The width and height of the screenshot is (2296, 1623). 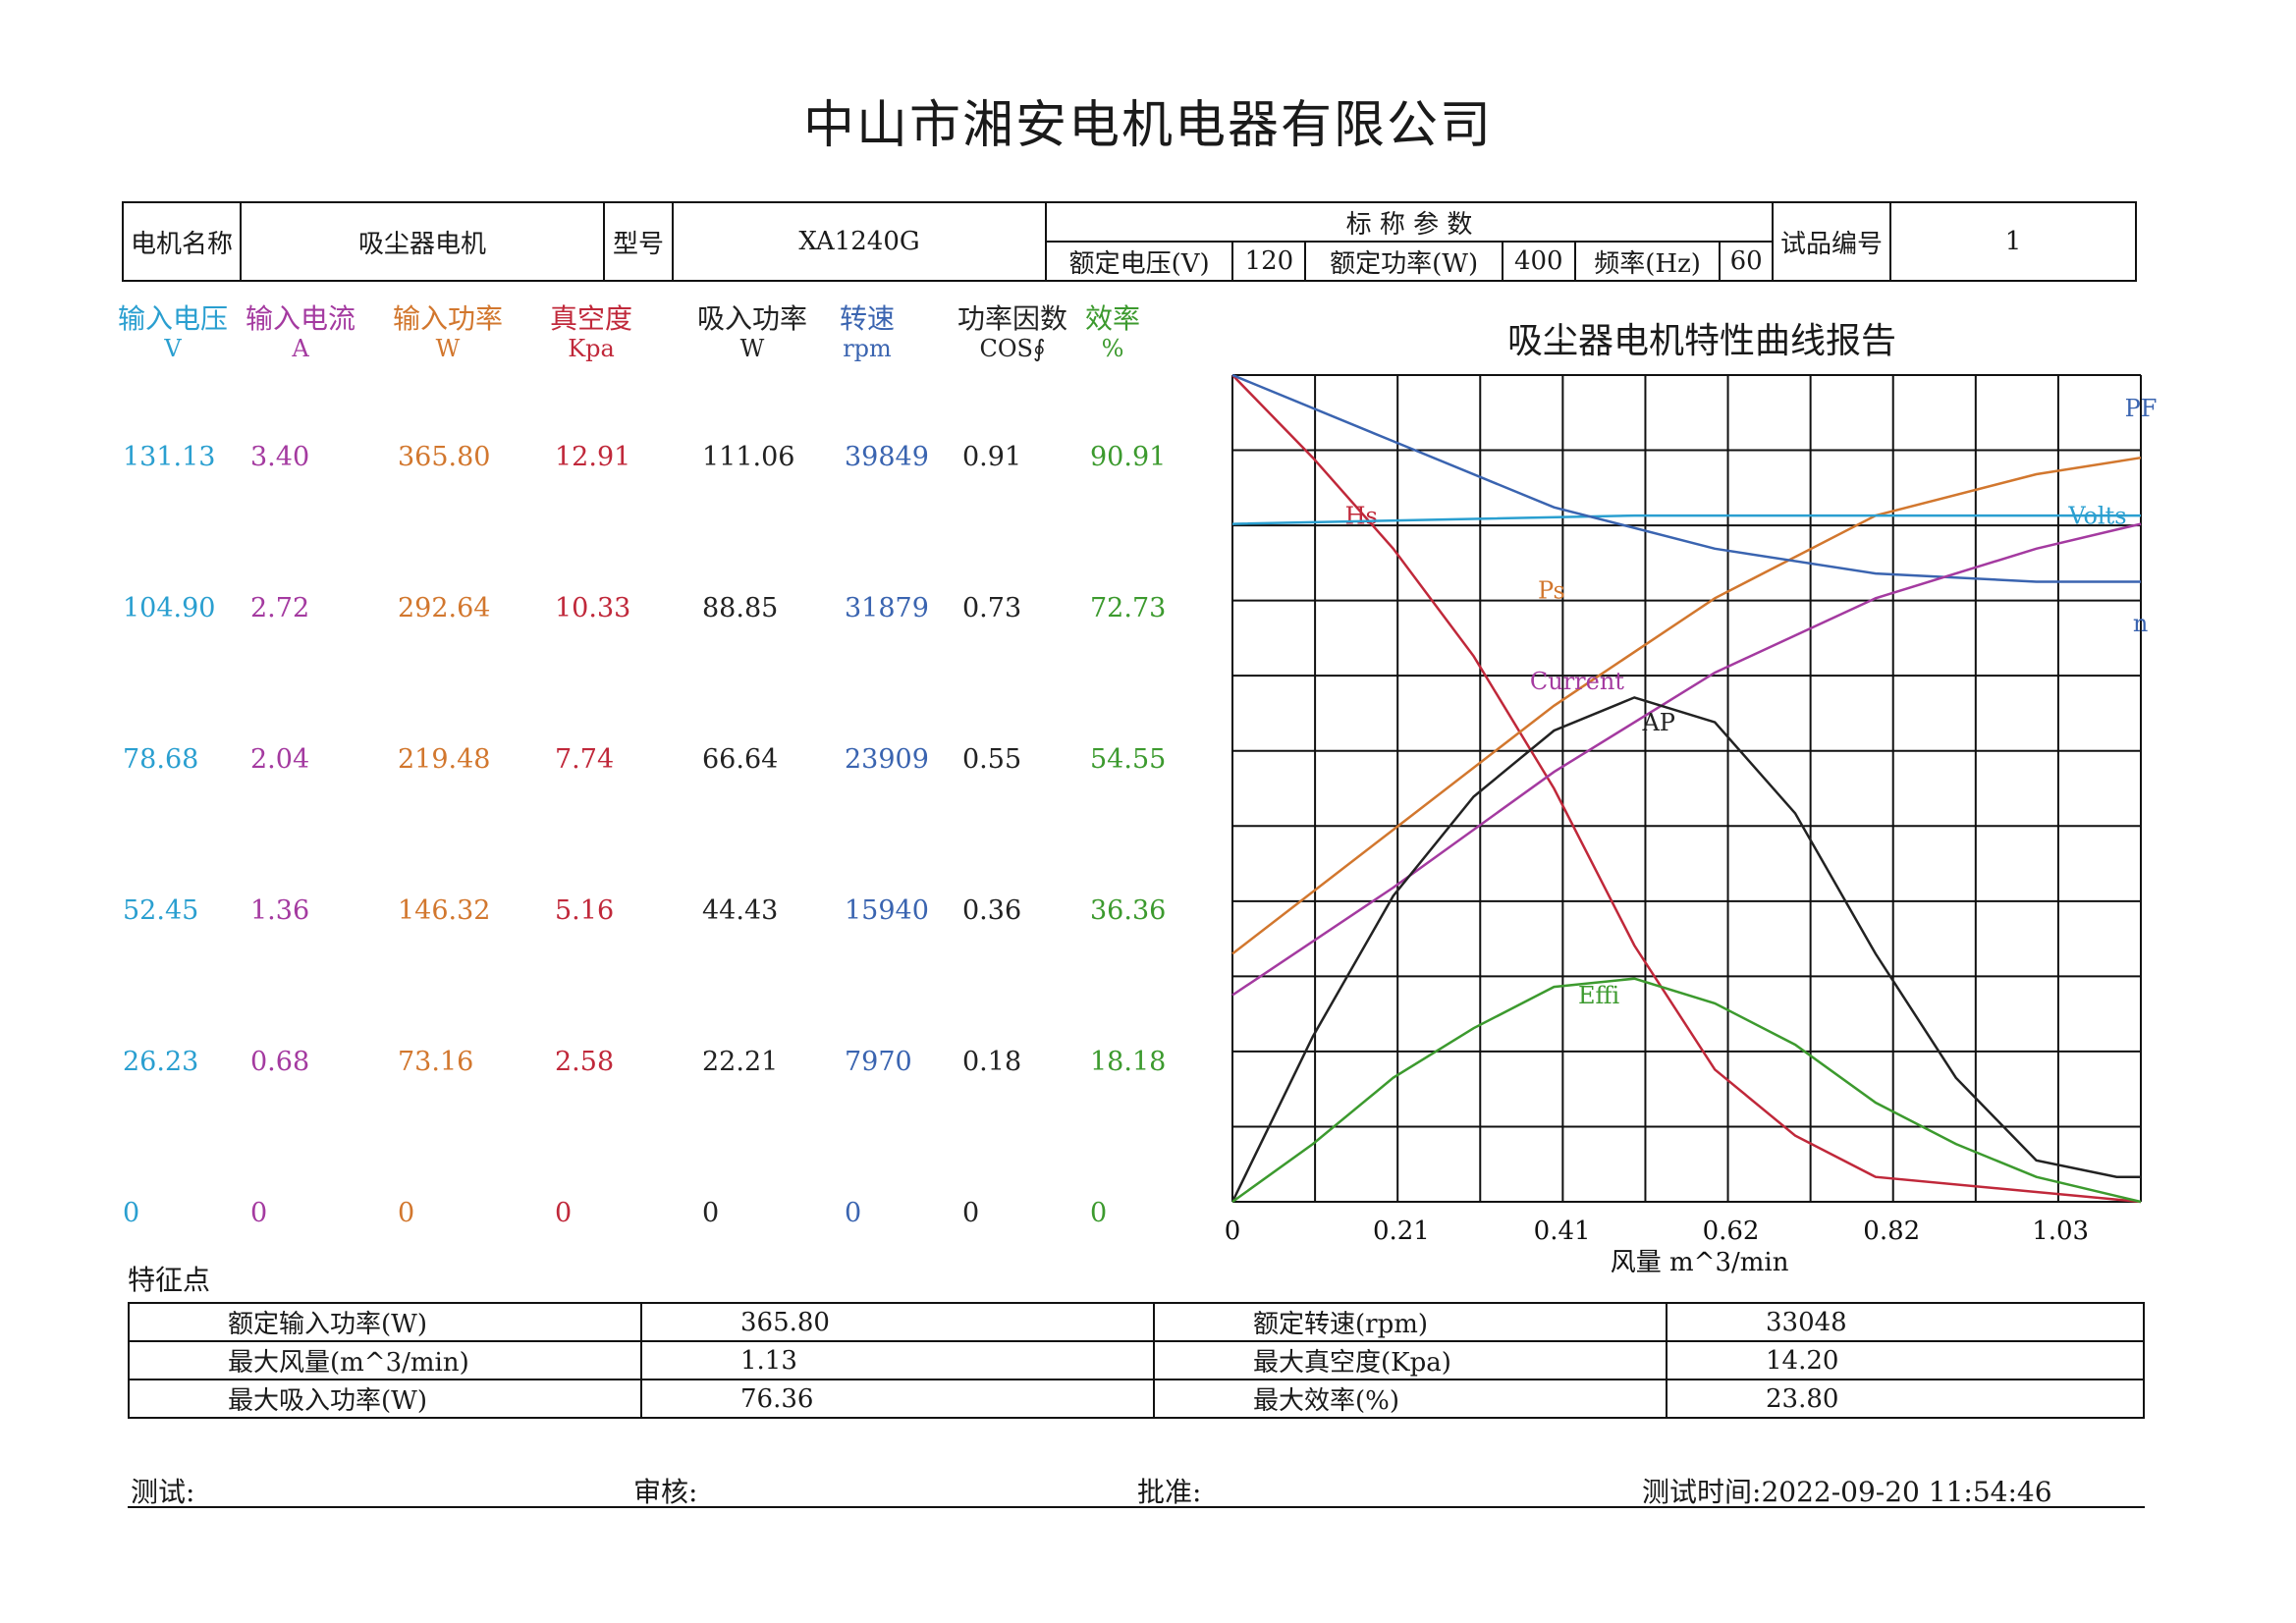 I want to click on test-time-value: 2022-09-20 11:54:46, so click(x=1906, y=1492).